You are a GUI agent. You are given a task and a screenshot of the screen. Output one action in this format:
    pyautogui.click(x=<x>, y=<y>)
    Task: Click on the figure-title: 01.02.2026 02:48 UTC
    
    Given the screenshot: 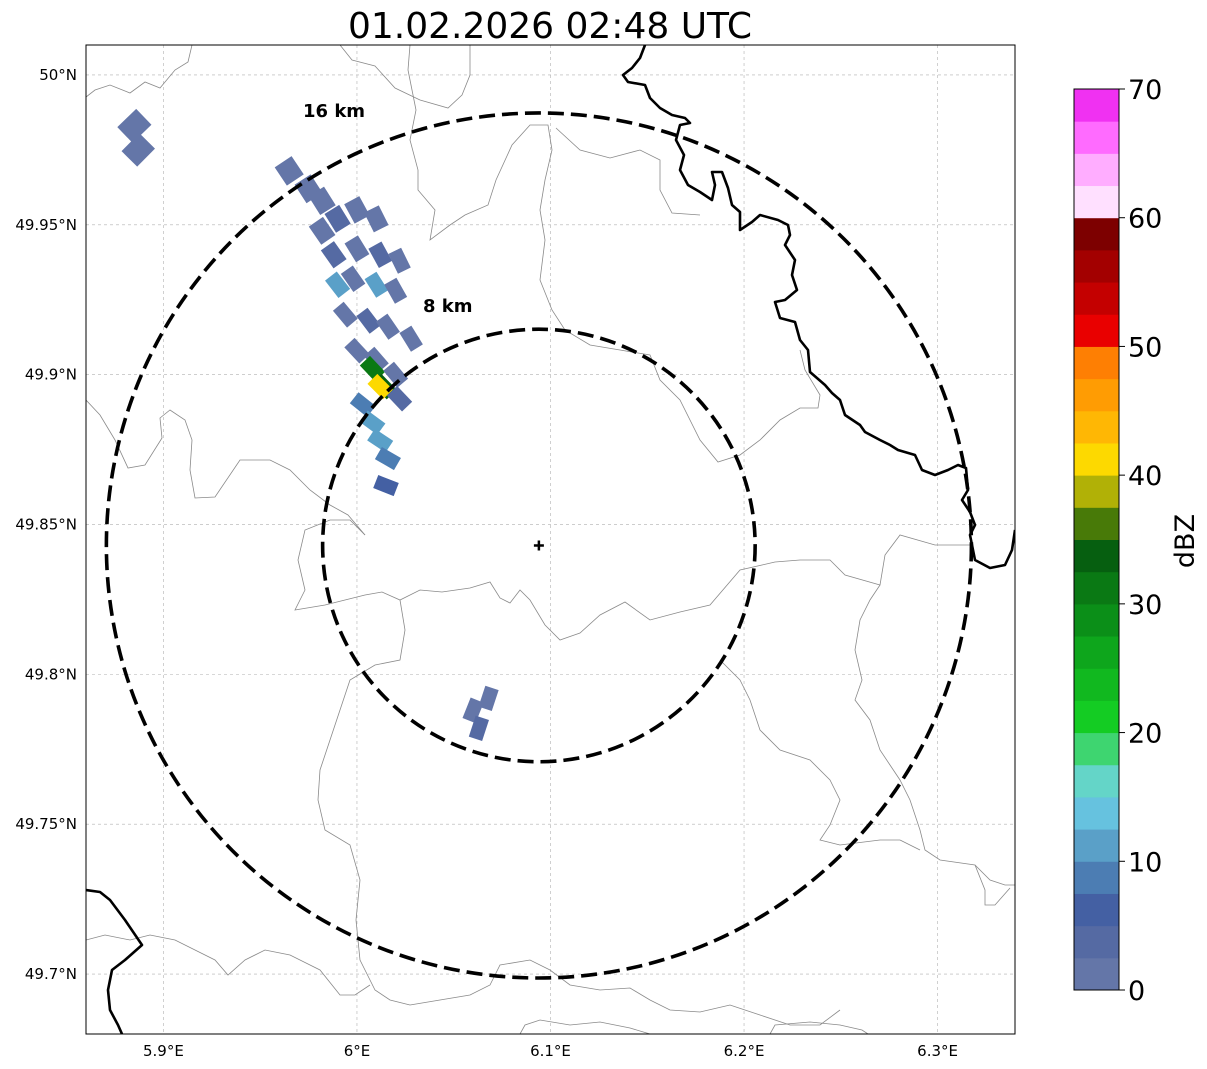 What is the action you would take?
    pyautogui.click(x=550, y=26)
    